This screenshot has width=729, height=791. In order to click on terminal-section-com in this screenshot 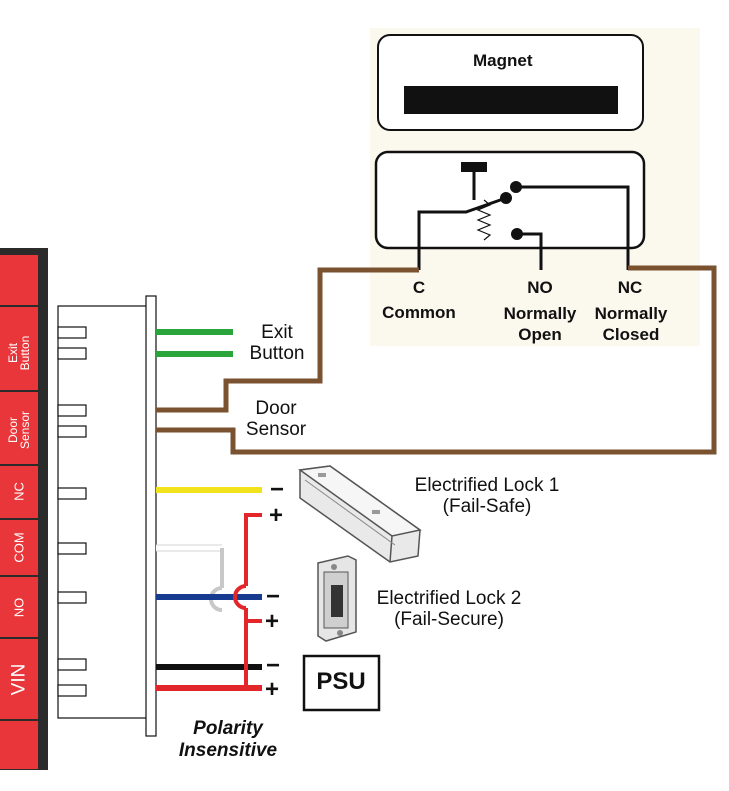, I will do `click(19, 547)`.